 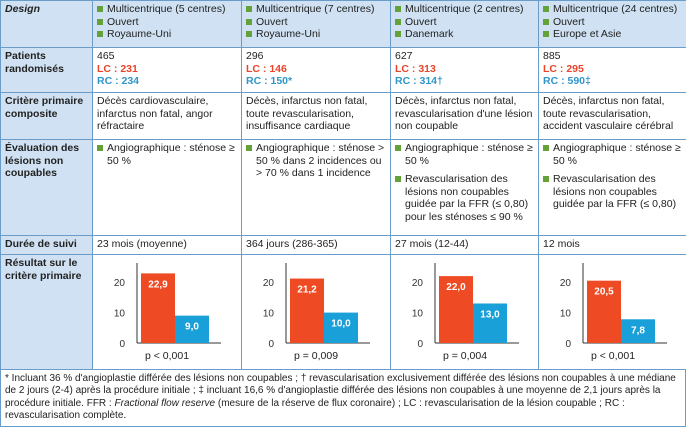 I want to click on patients-col-3: 627 LC : 313 RC : 314†, so click(x=464, y=70).